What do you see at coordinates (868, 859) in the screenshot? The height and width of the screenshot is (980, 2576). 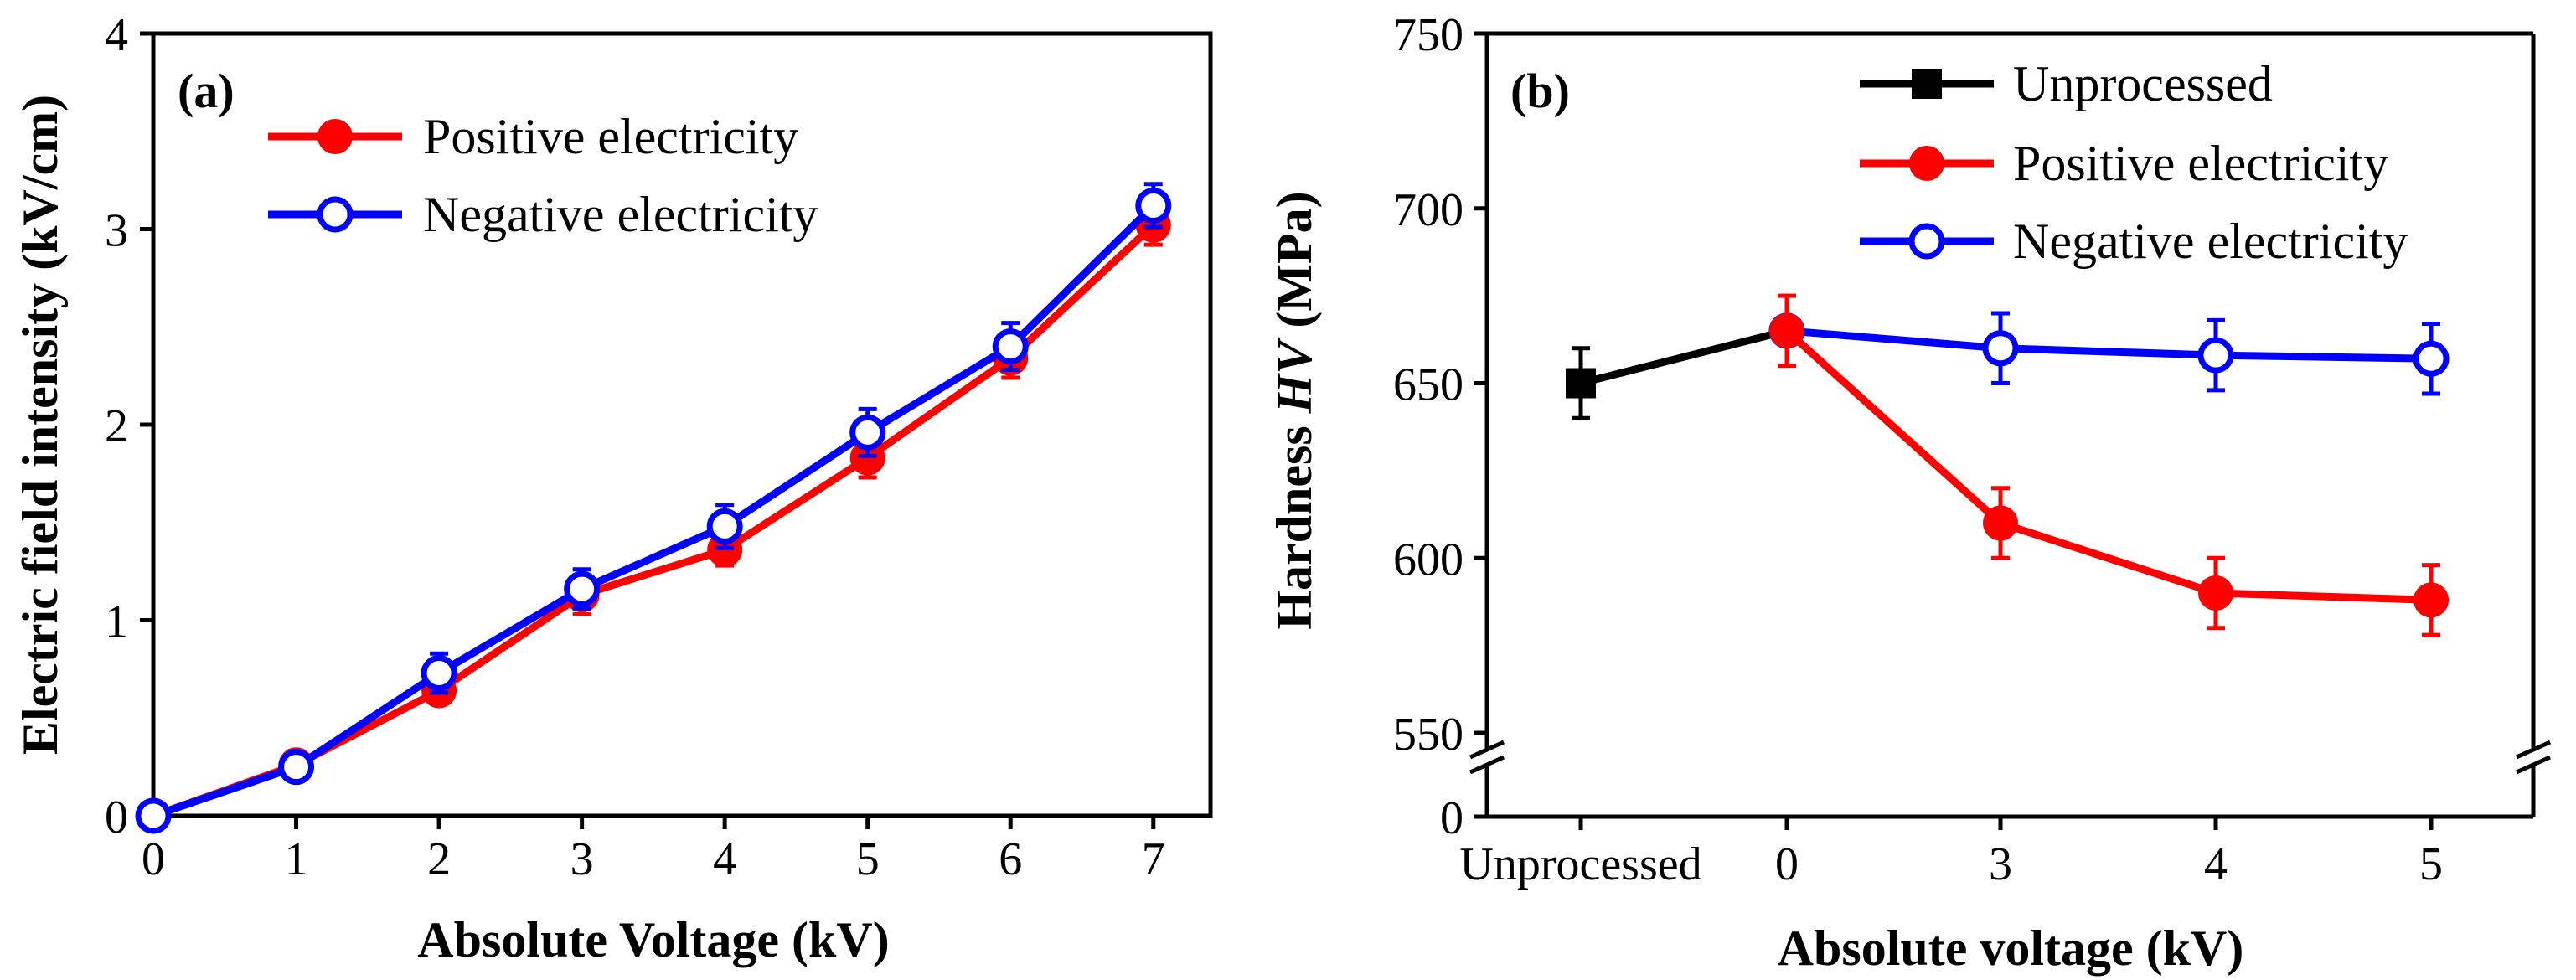 I see `x-tick-label-a-5: 5` at bounding box center [868, 859].